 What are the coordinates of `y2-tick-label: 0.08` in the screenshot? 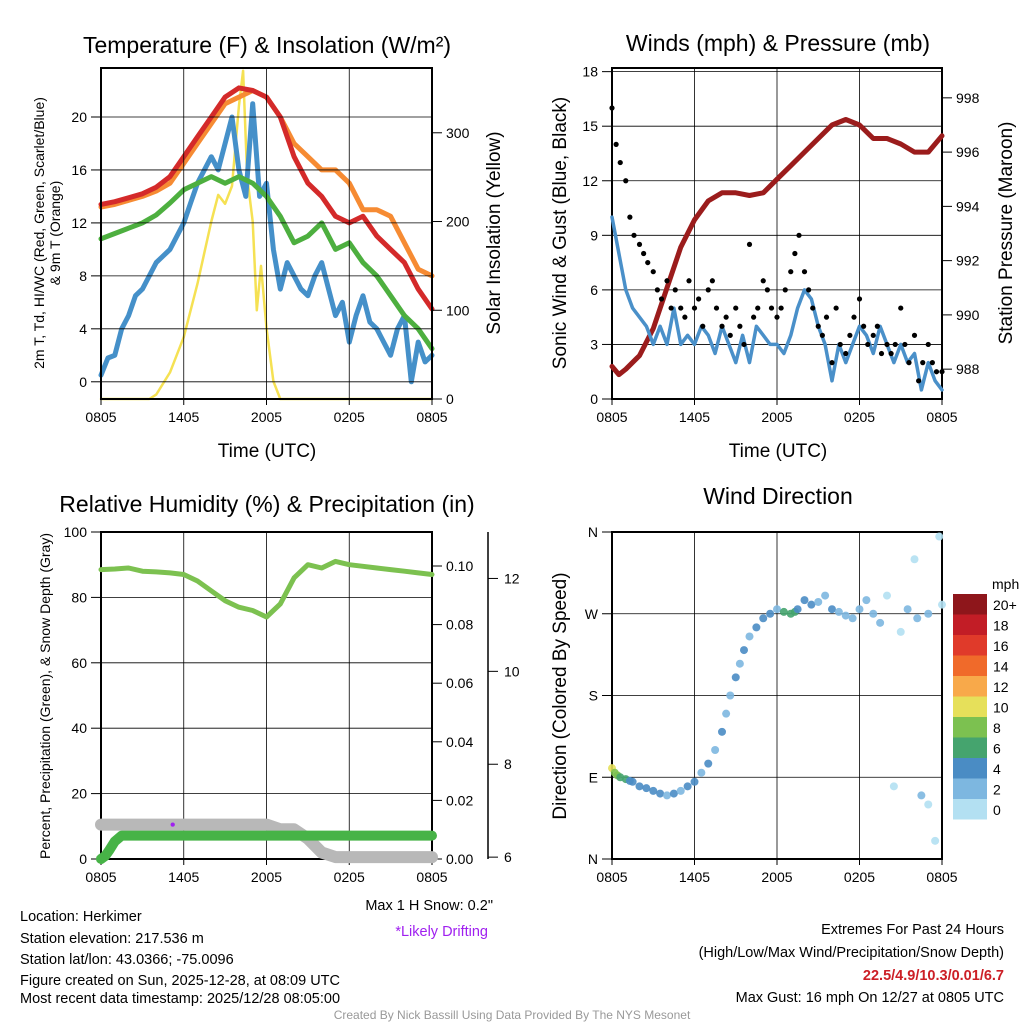 It's located at (459, 625).